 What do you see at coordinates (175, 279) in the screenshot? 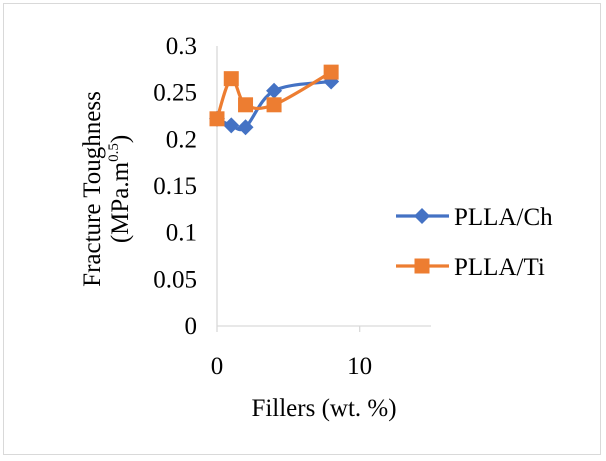
I see `y-tick-label: 0.05` at bounding box center [175, 279].